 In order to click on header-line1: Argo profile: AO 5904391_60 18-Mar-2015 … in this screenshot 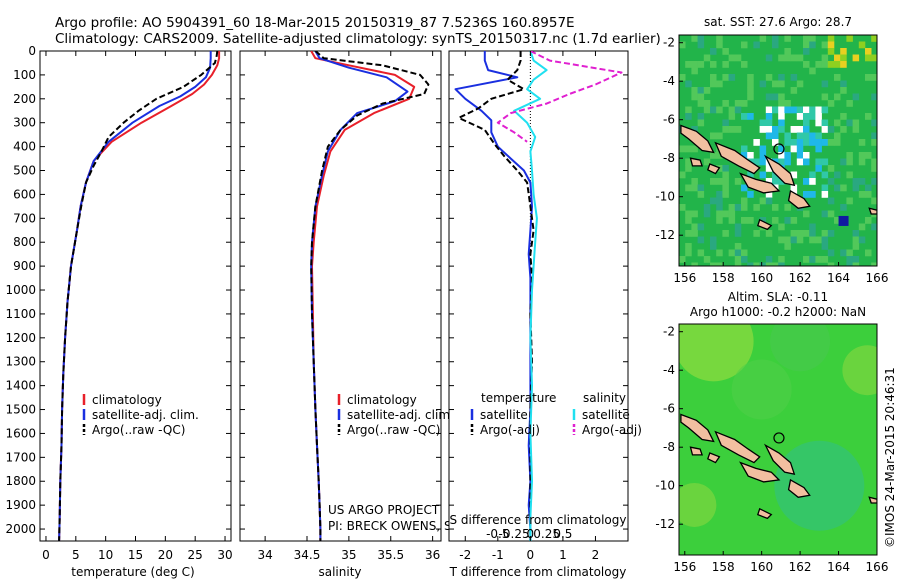, I will do `click(315, 23)`.